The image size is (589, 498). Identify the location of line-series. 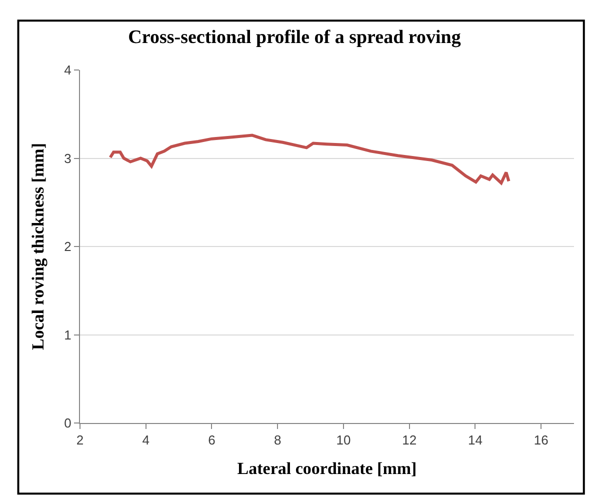
(309, 159).